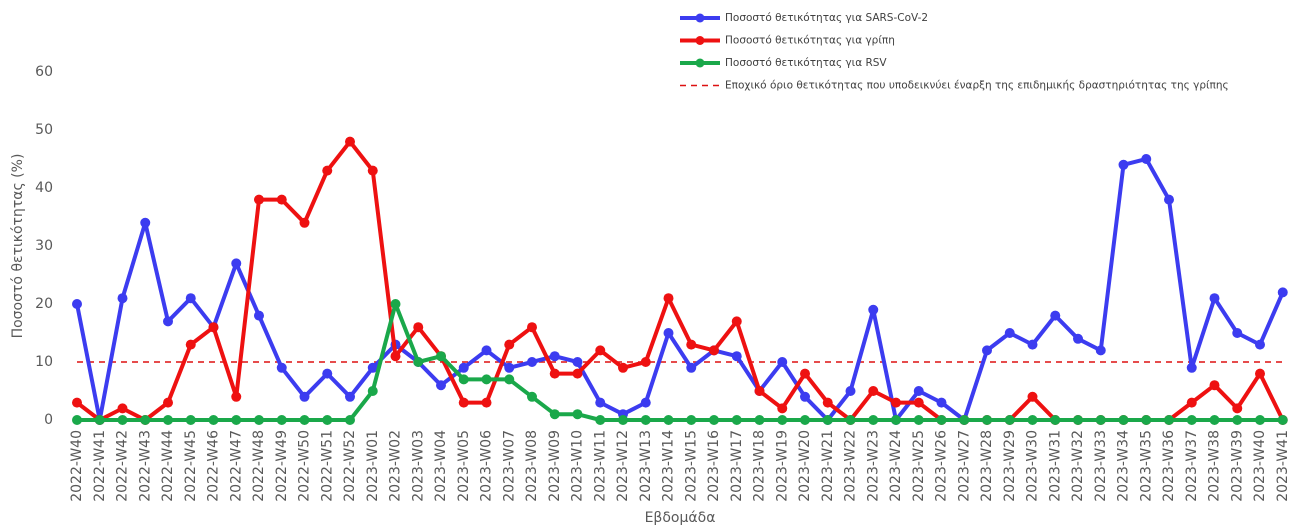 The height and width of the screenshot is (528, 1298). What do you see at coordinates (805, 466) in the screenshot?
I see `x-tick-label: 2023-W20` at bounding box center [805, 466].